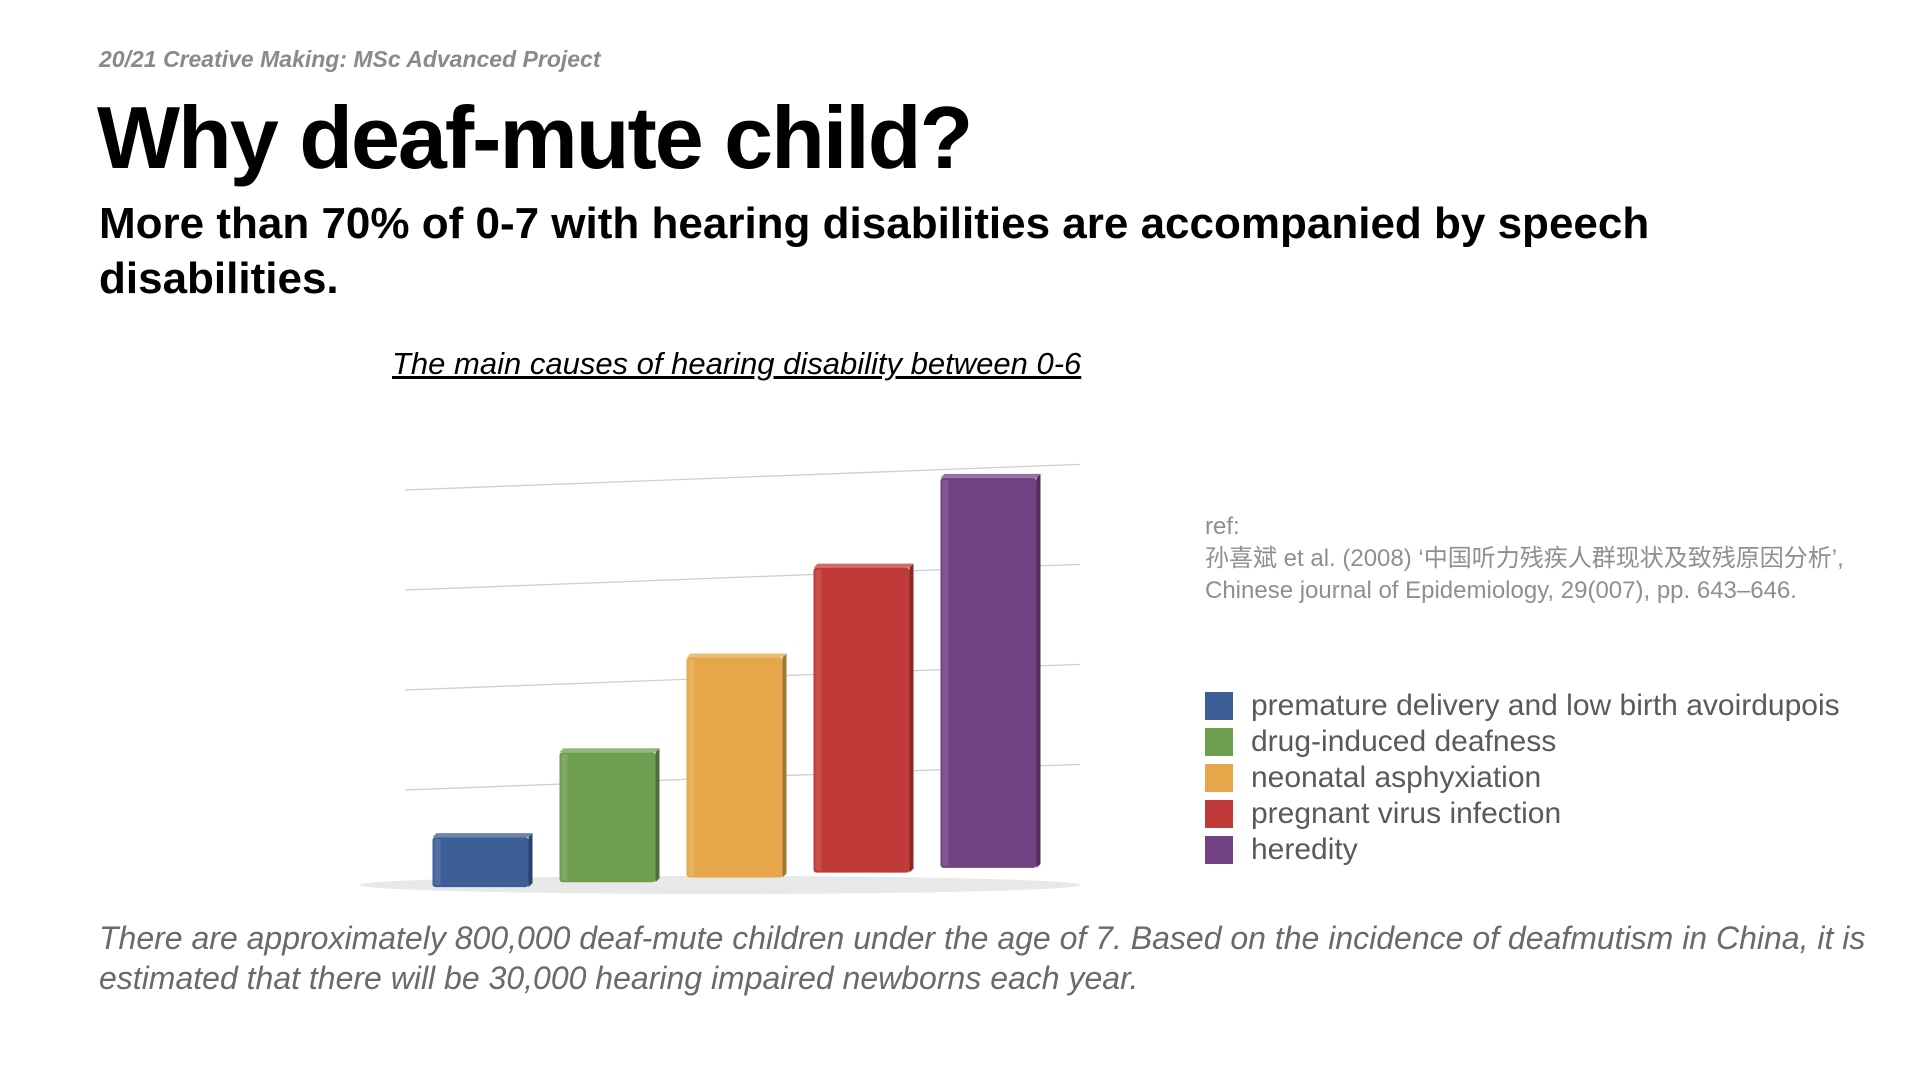 This screenshot has height=1080, width=1920. What do you see at coordinates (720, 885) in the screenshot?
I see `floor-shadow` at bounding box center [720, 885].